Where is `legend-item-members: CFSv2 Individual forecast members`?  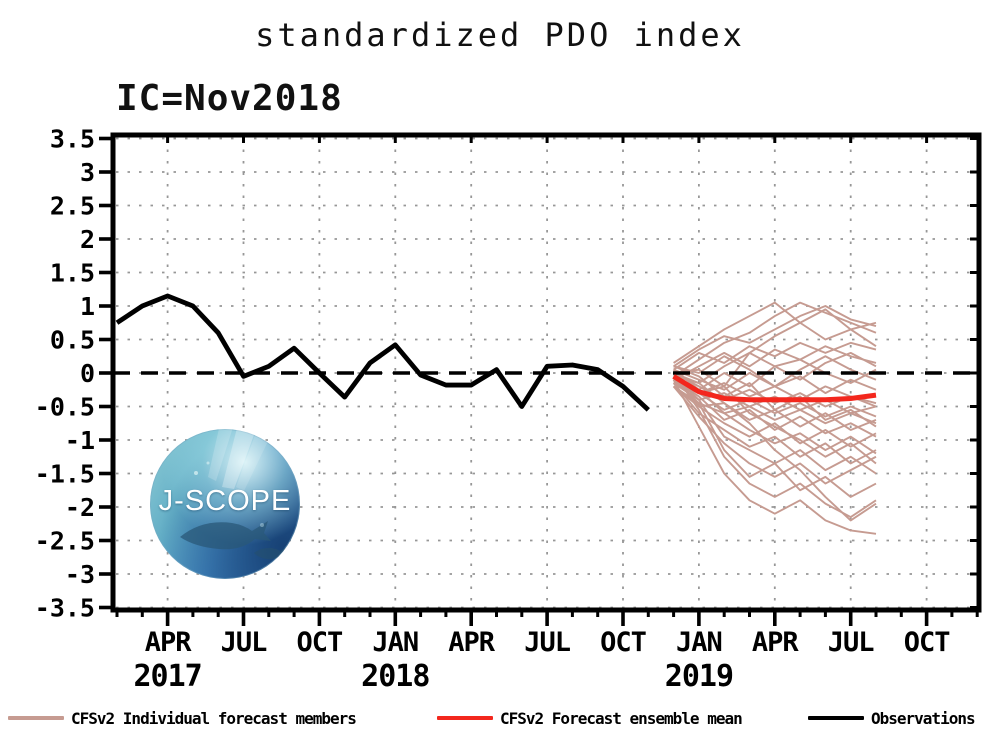 legend-item-members: CFSv2 Individual forecast members is located at coordinates (182, 718).